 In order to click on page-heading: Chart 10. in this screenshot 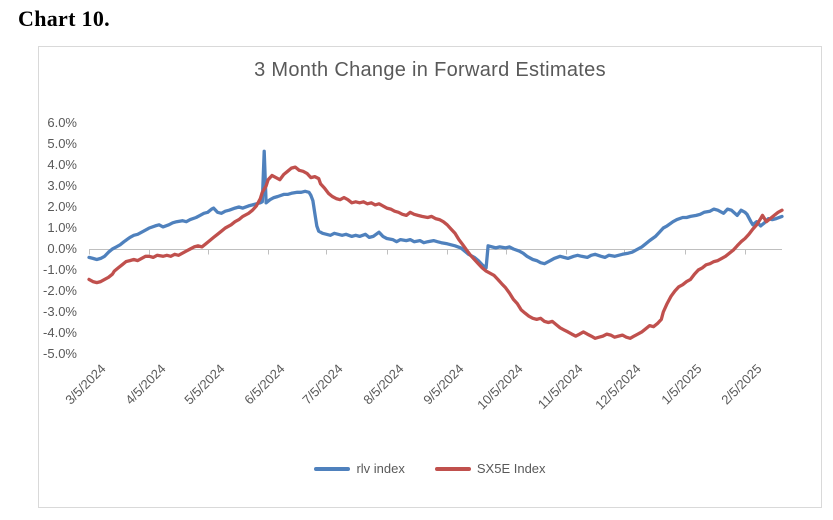, I will do `click(64, 18)`.